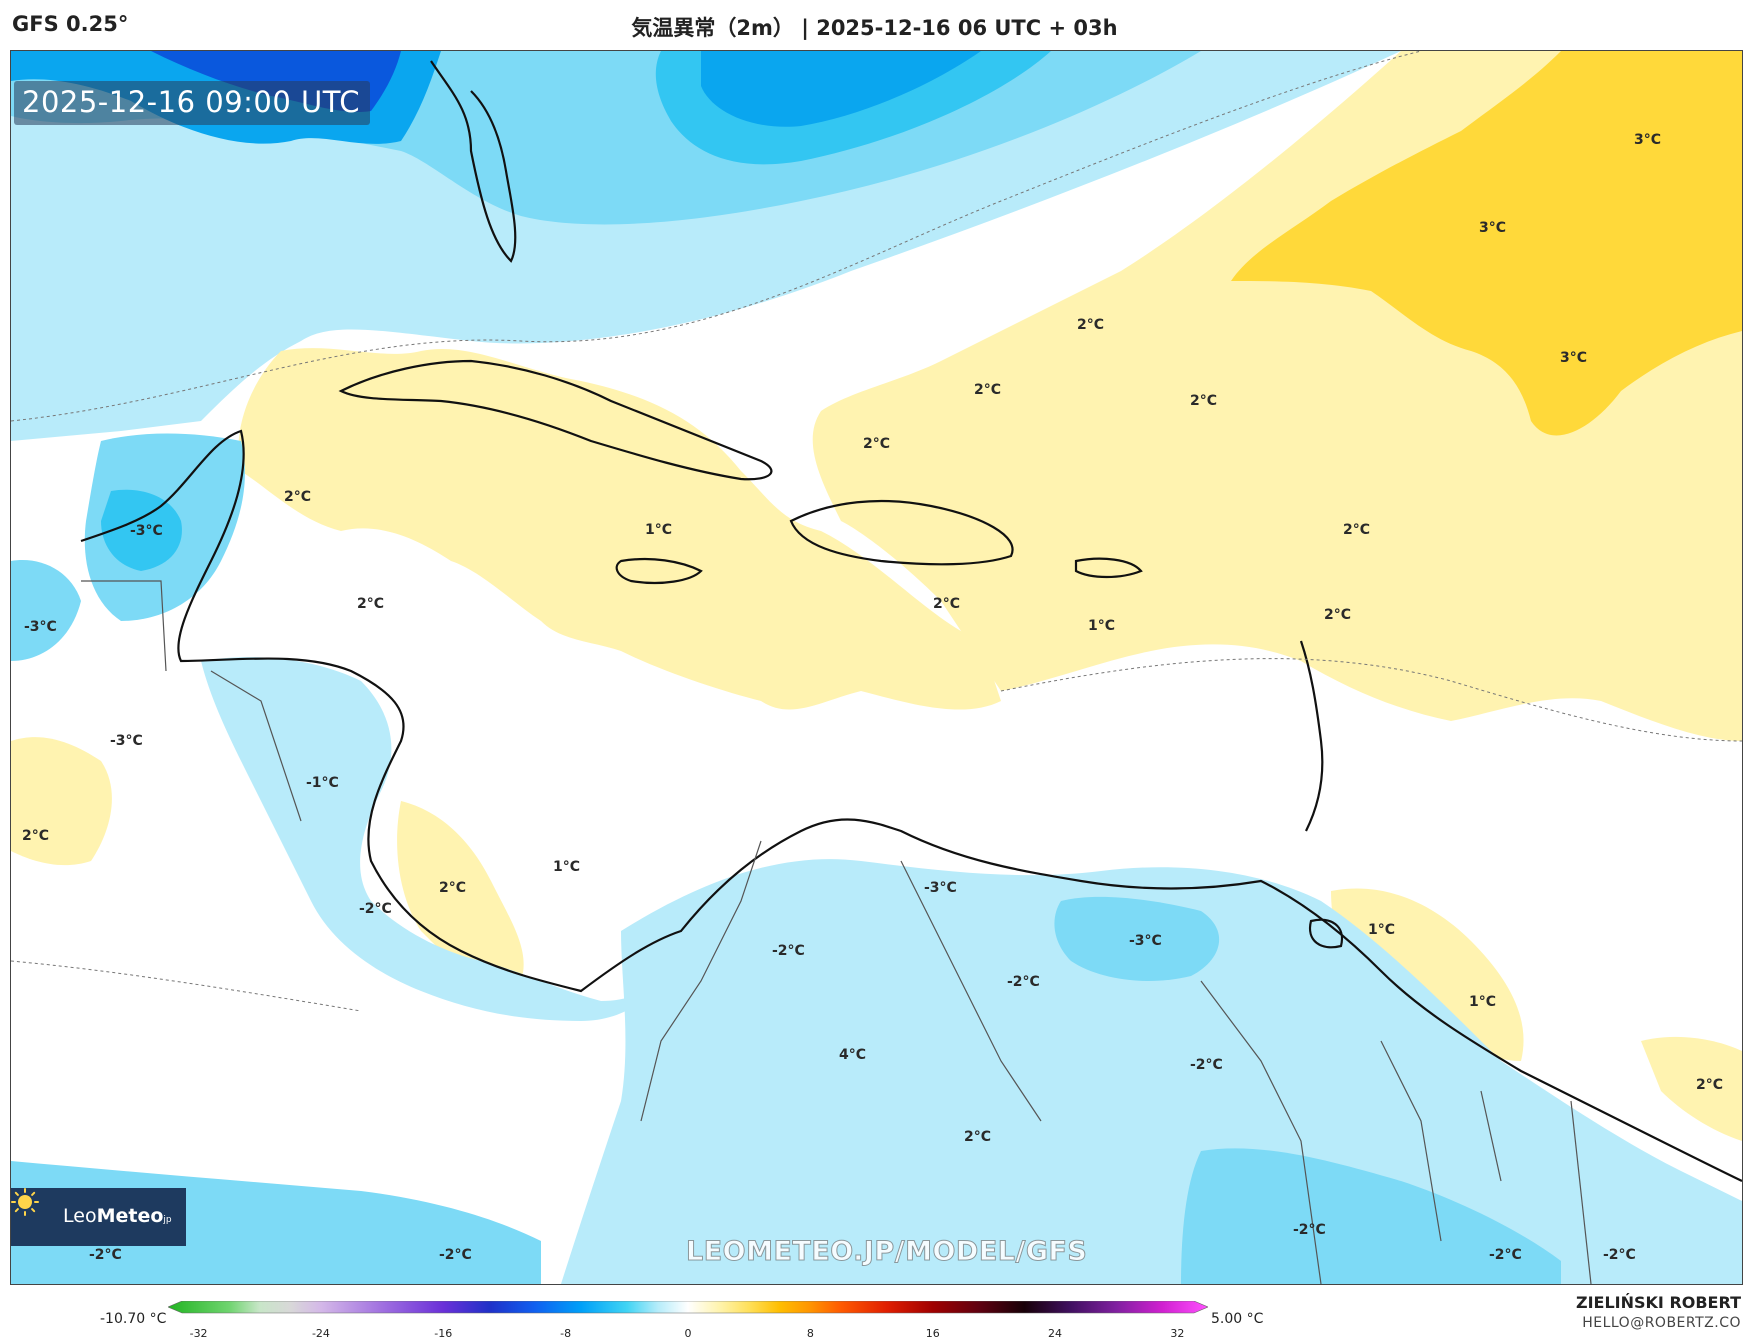  I want to click on colorbar-tick-label: -16, so click(443, 1333).